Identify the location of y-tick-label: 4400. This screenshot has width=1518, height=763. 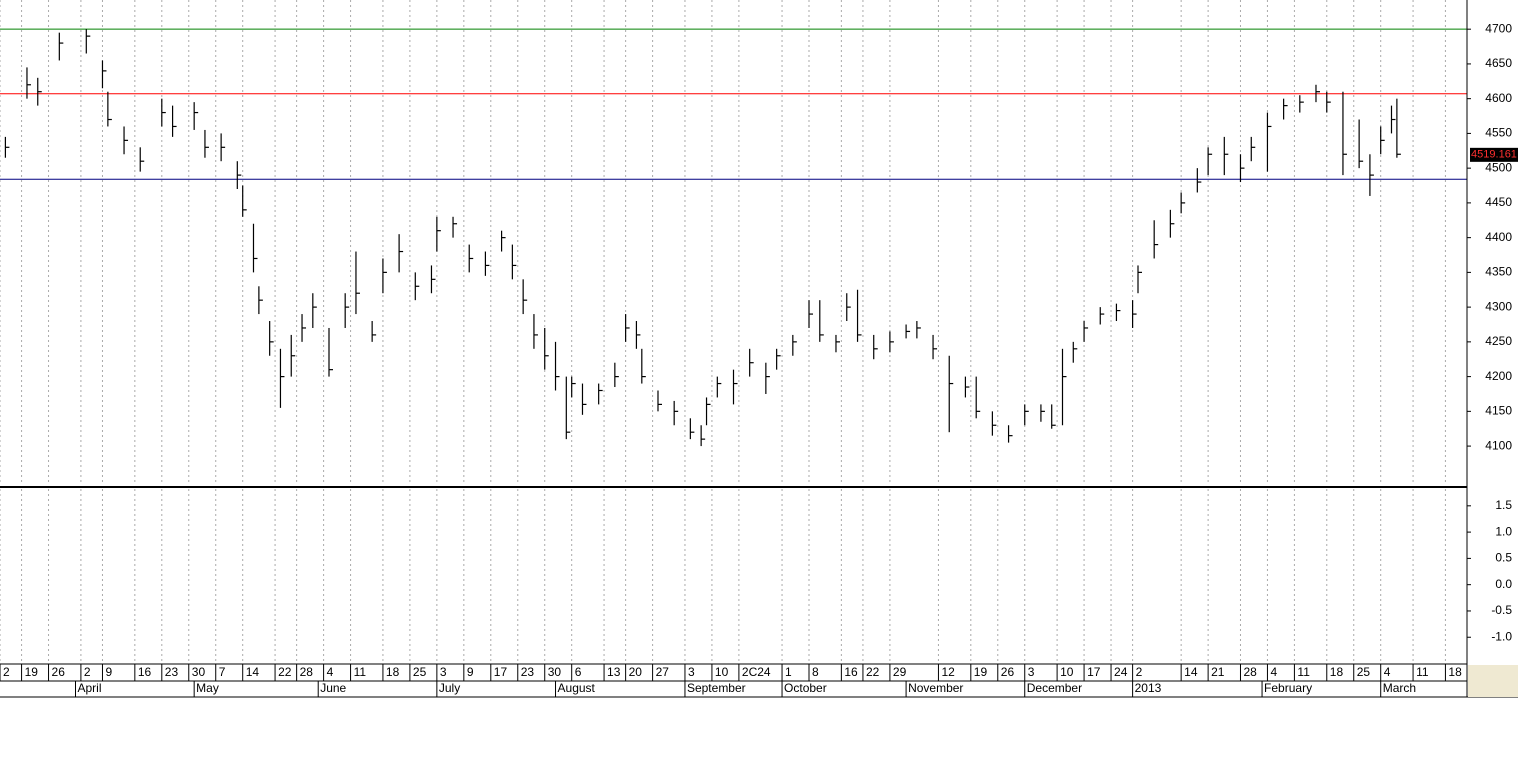
(1498, 237).